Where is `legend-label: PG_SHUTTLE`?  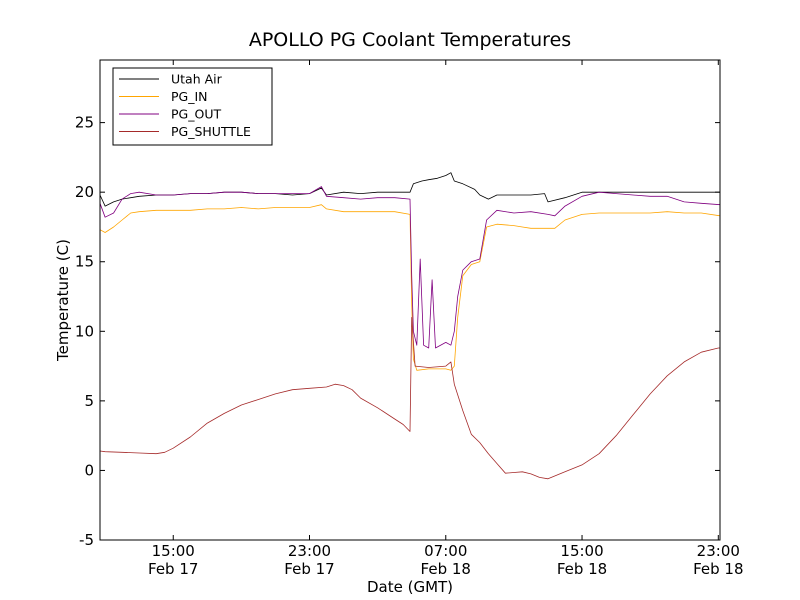 legend-label: PG_SHUTTLE is located at coordinates (211, 131).